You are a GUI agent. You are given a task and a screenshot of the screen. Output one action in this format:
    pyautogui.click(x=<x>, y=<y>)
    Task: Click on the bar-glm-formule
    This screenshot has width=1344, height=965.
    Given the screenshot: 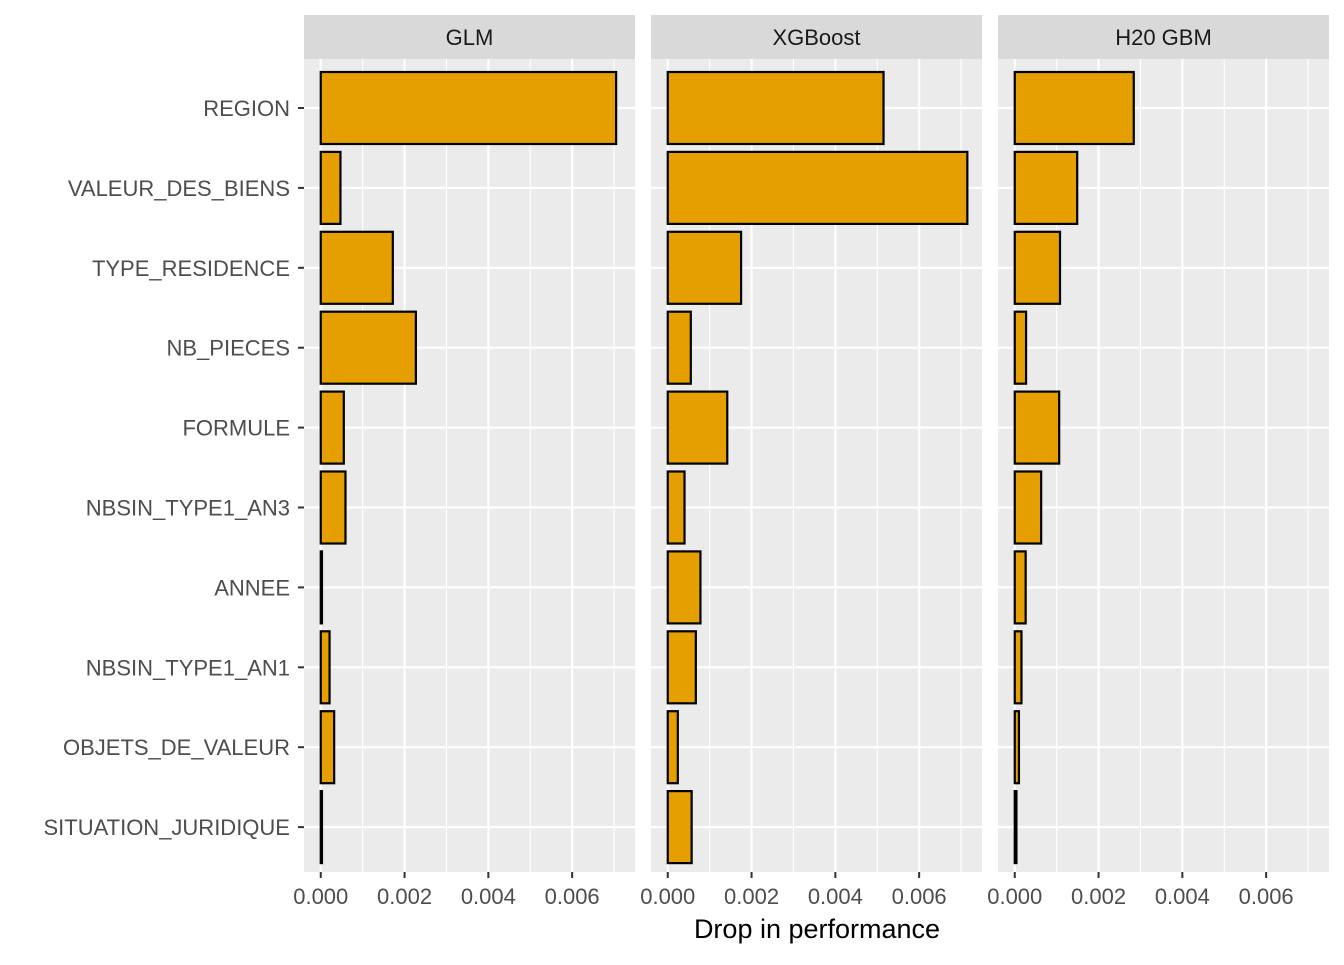 What is the action you would take?
    pyautogui.click(x=332, y=427)
    